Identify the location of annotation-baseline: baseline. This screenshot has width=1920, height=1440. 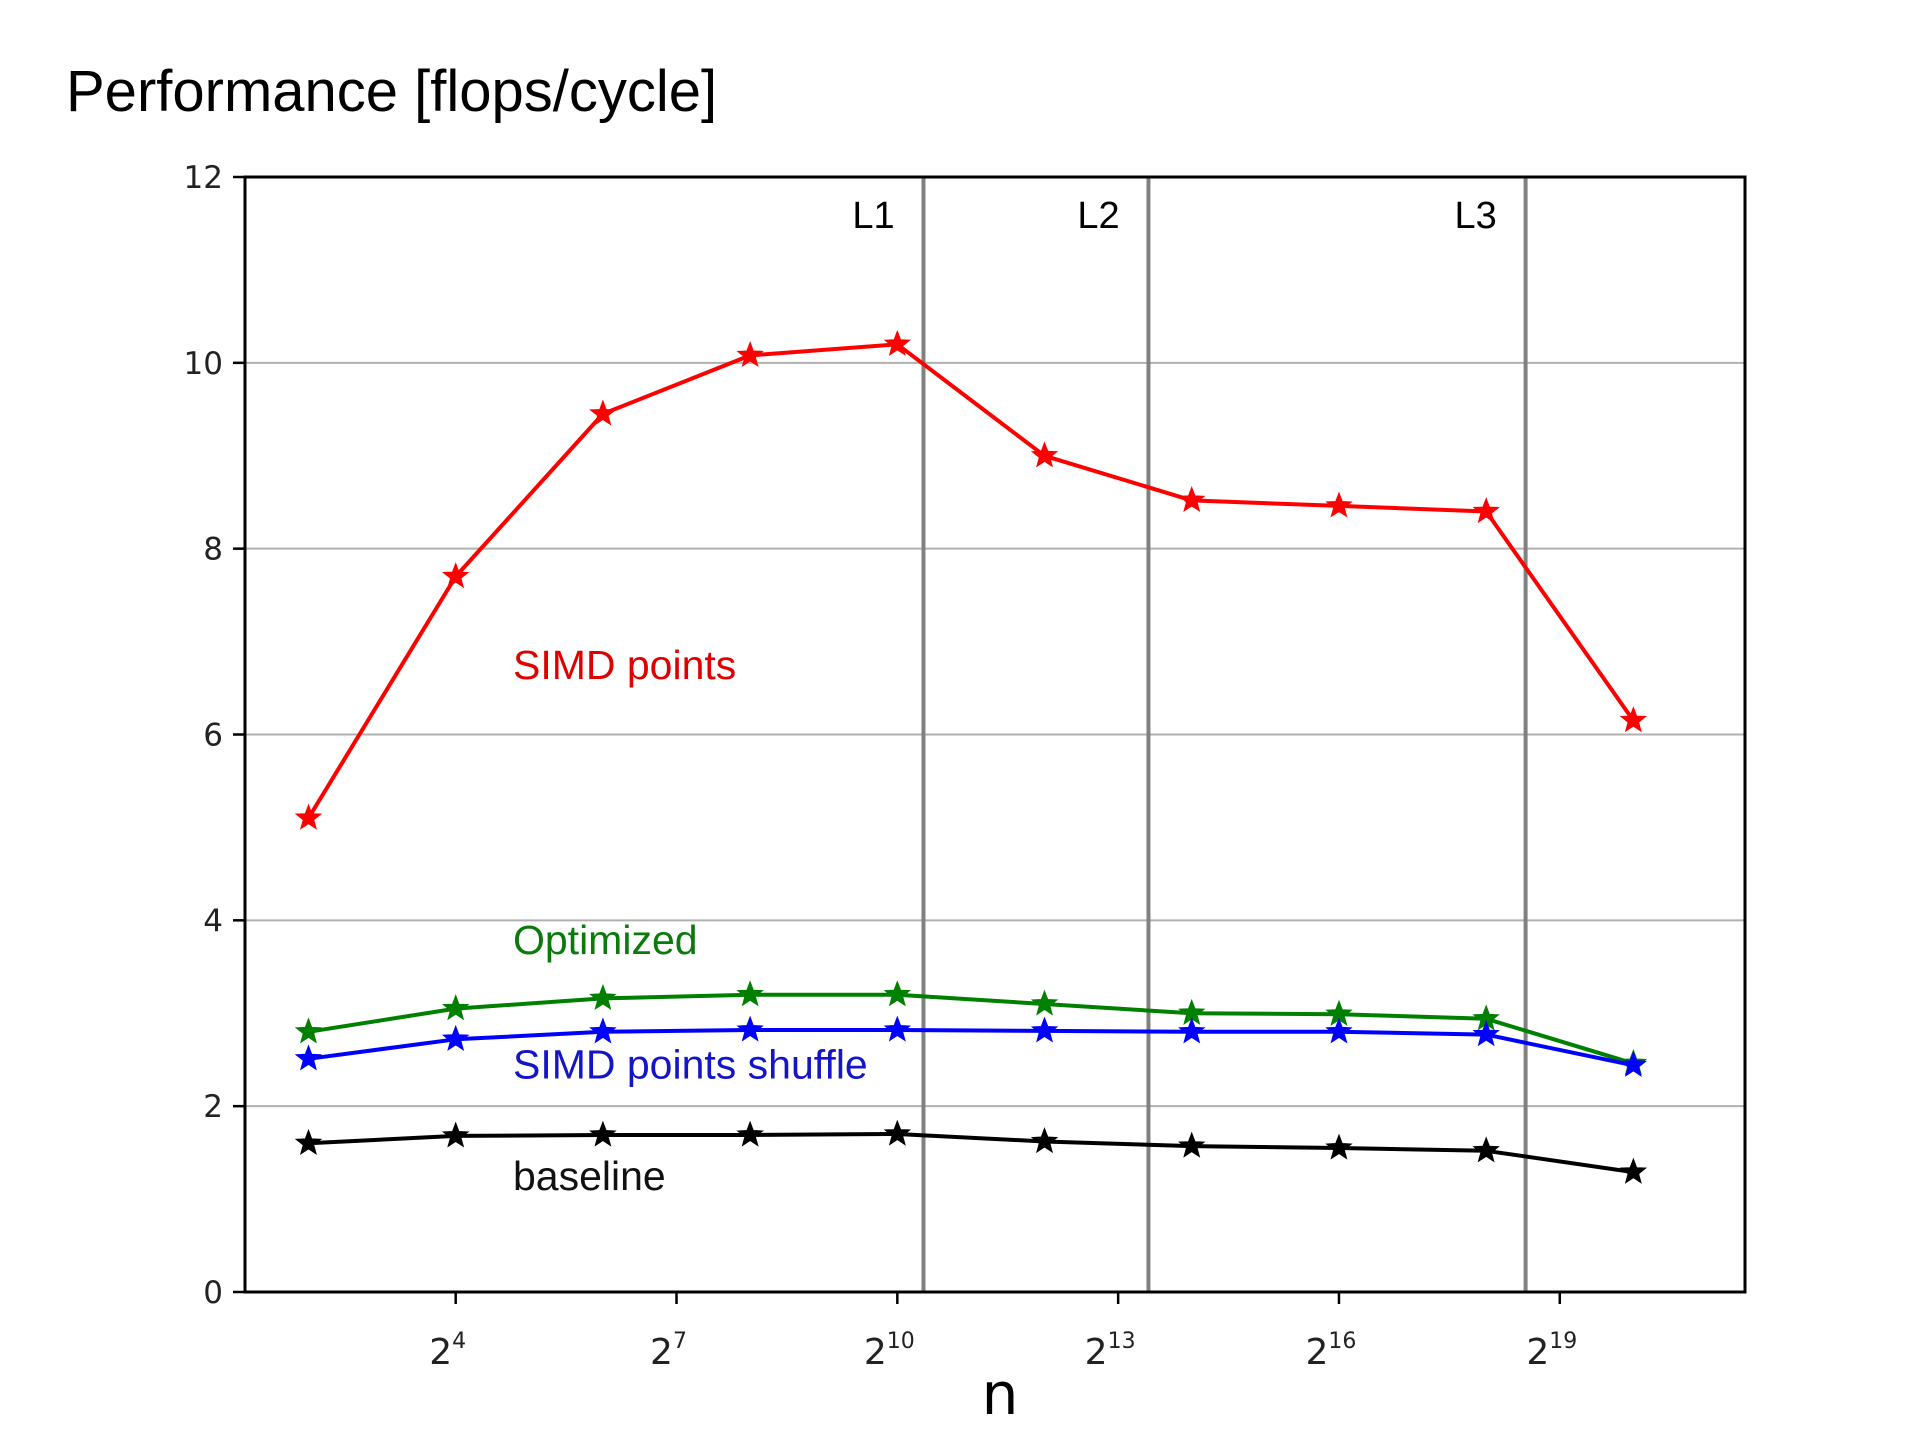
(589, 1176).